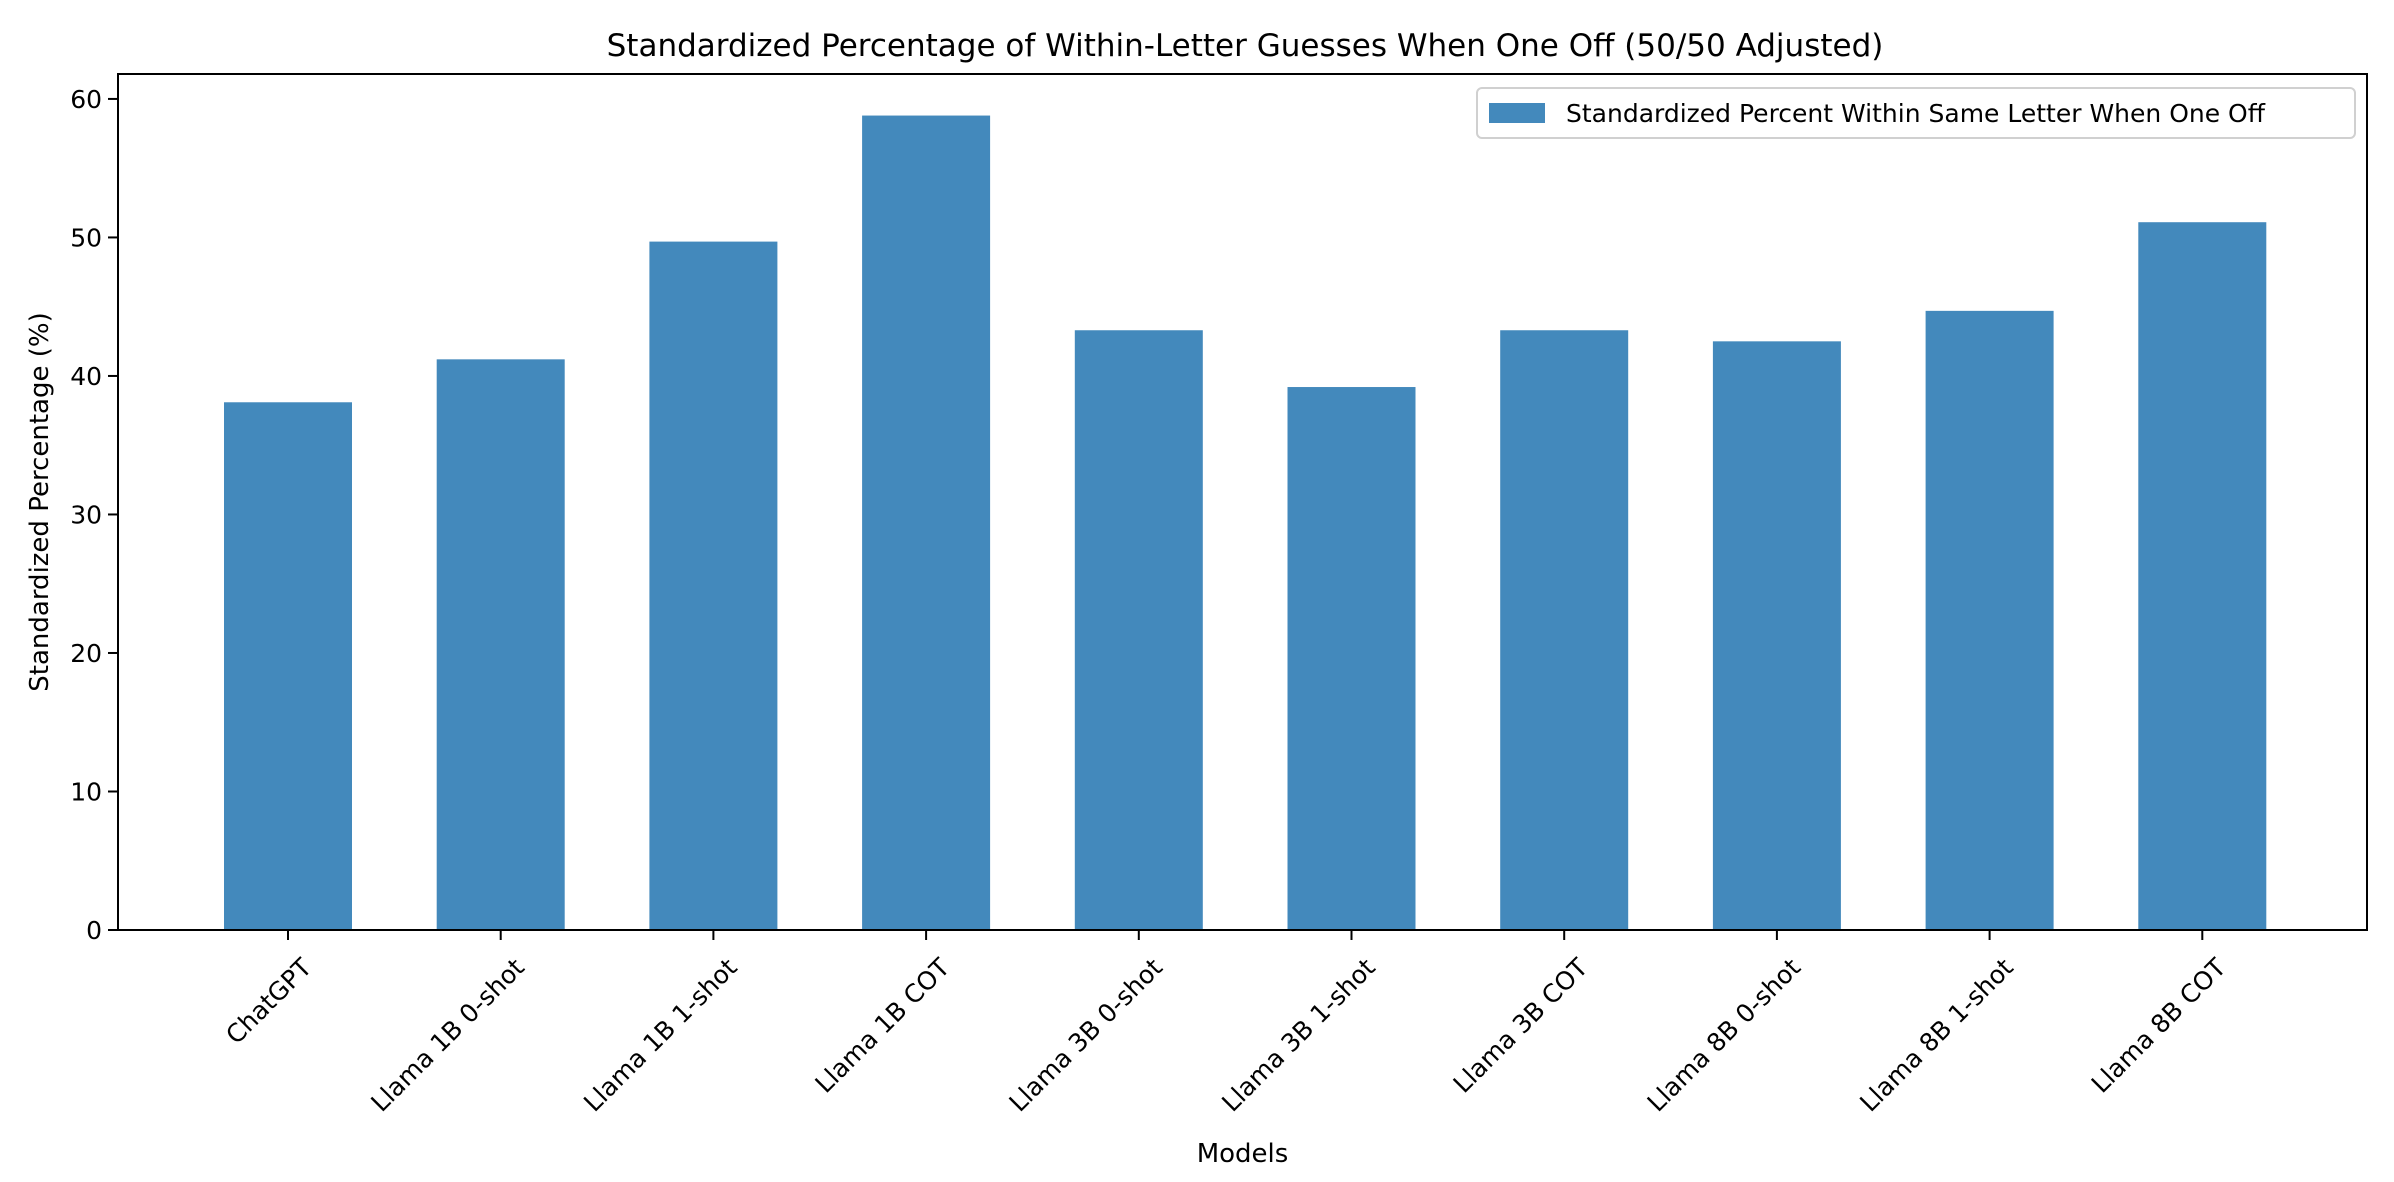 Image resolution: width=2394 pixels, height=1182 pixels. What do you see at coordinates (40, 501) in the screenshot?
I see `y-axis-label: Standardized Percentage (%)` at bounding box center [40, 501].